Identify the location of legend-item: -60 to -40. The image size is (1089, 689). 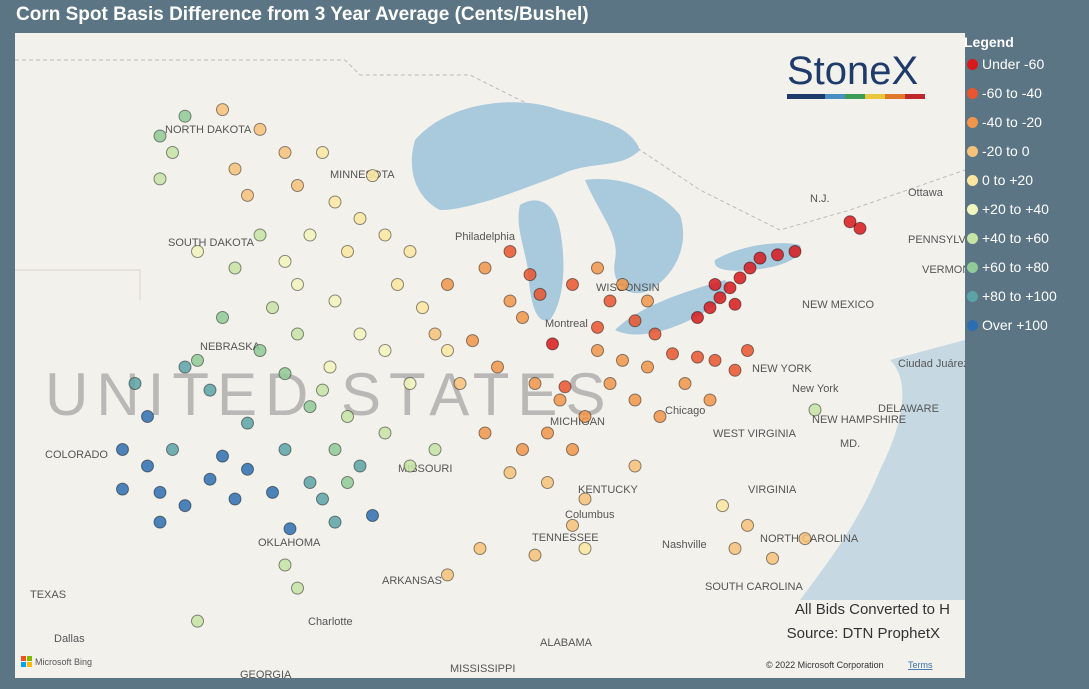
(1026, 99).